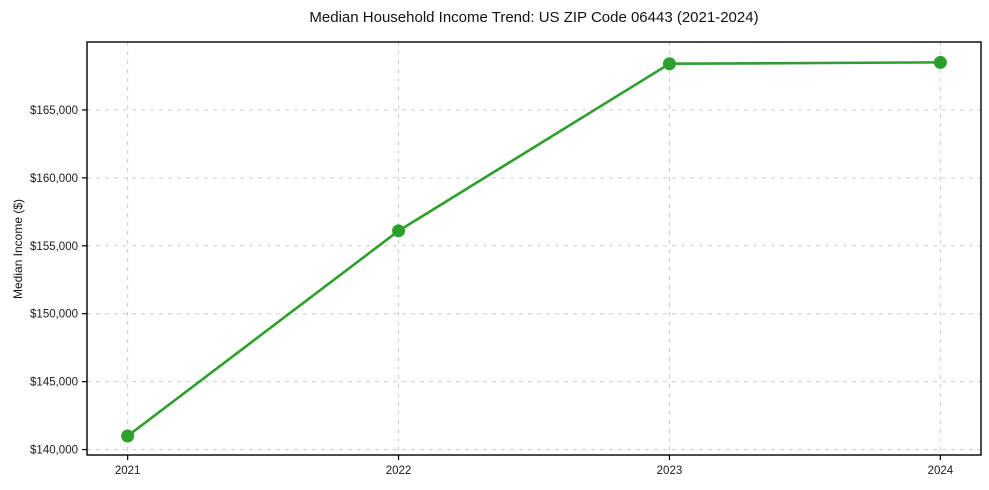 The height and width of the screenshot is (490, 989). Describe the element at coordinates (54, 111) in the screenshot. I see `y-tick-label: $165,000` at that location.